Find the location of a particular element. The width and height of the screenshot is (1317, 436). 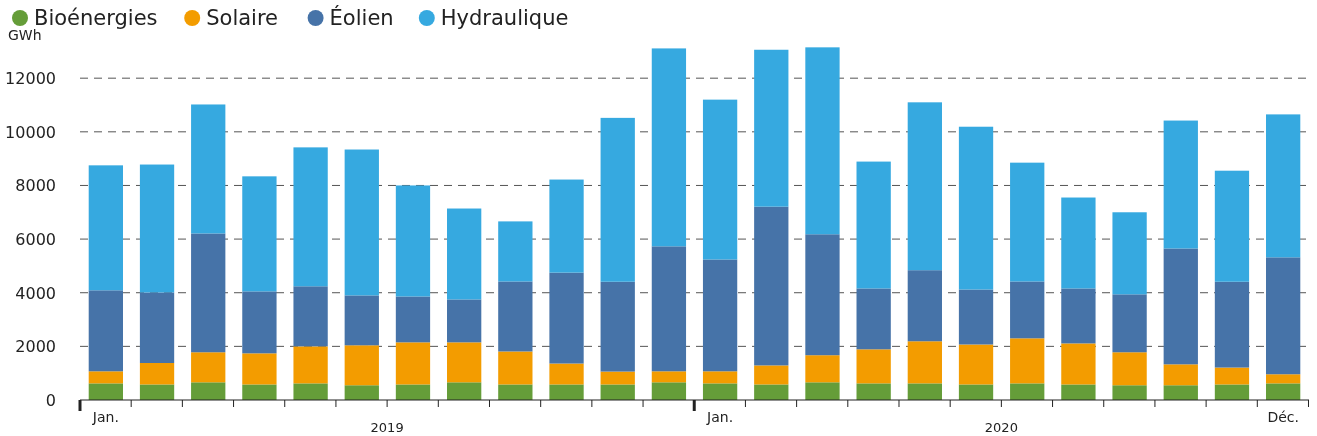

y-tick-label: 10000 is located at coordinates (30, 132).